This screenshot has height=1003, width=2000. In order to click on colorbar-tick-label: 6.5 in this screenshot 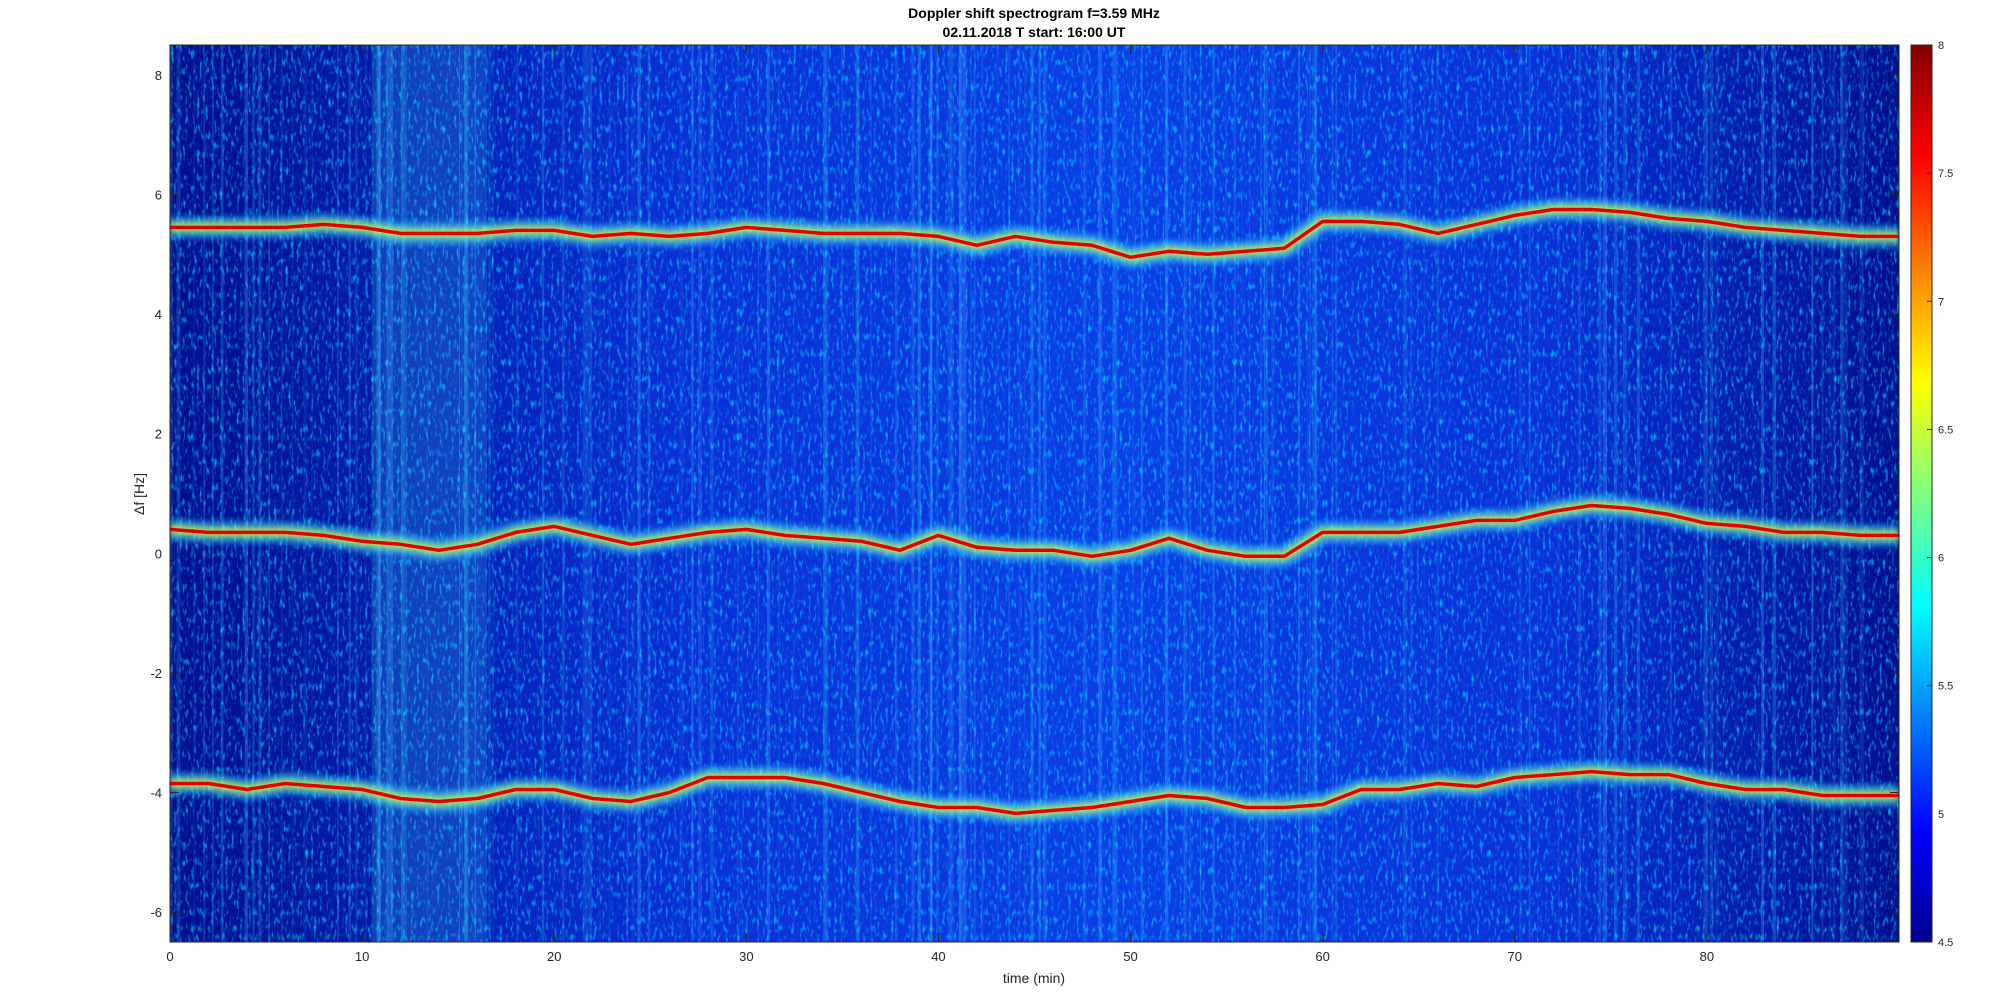, I will do `click(1945, 430)`.